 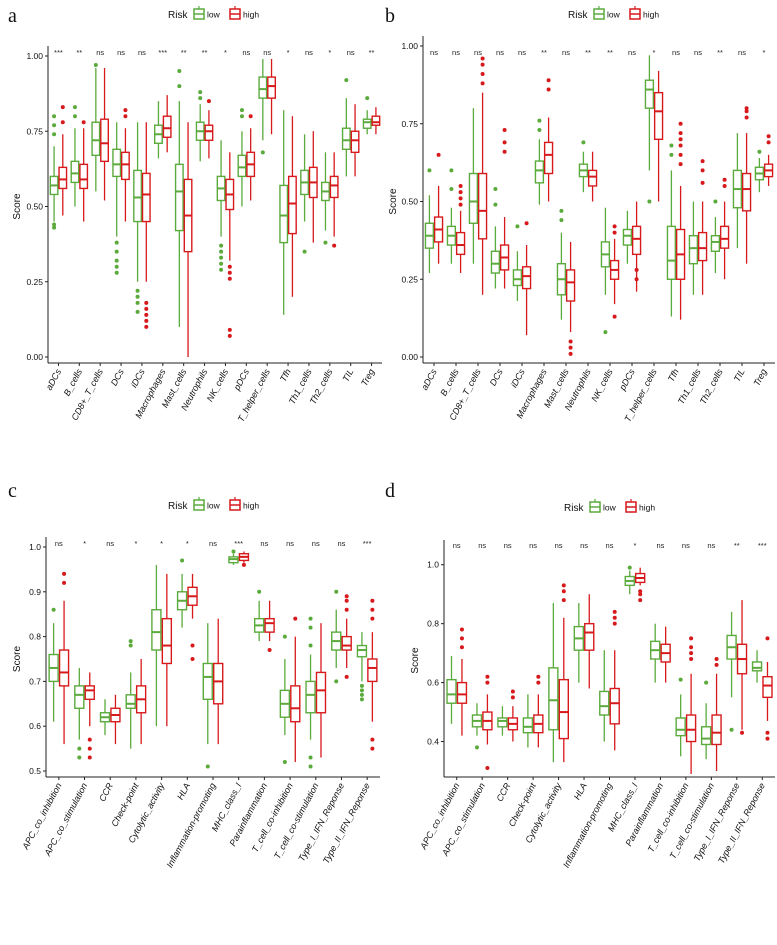 I want to click on box-low-T_cell_co-stimulation, so click(x=310, y=692).